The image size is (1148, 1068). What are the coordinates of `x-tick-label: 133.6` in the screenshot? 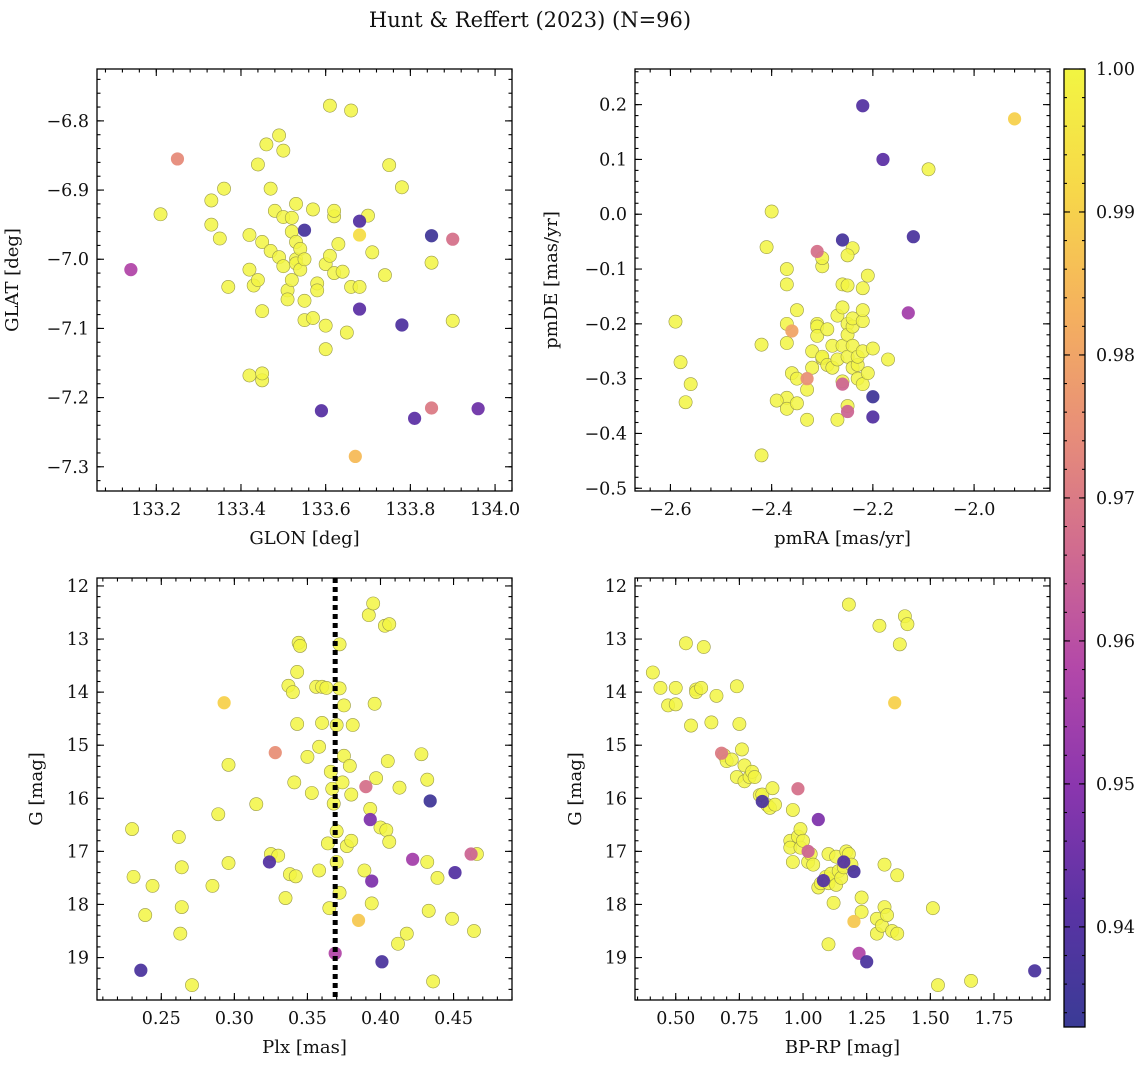 It's located at (326, 510).